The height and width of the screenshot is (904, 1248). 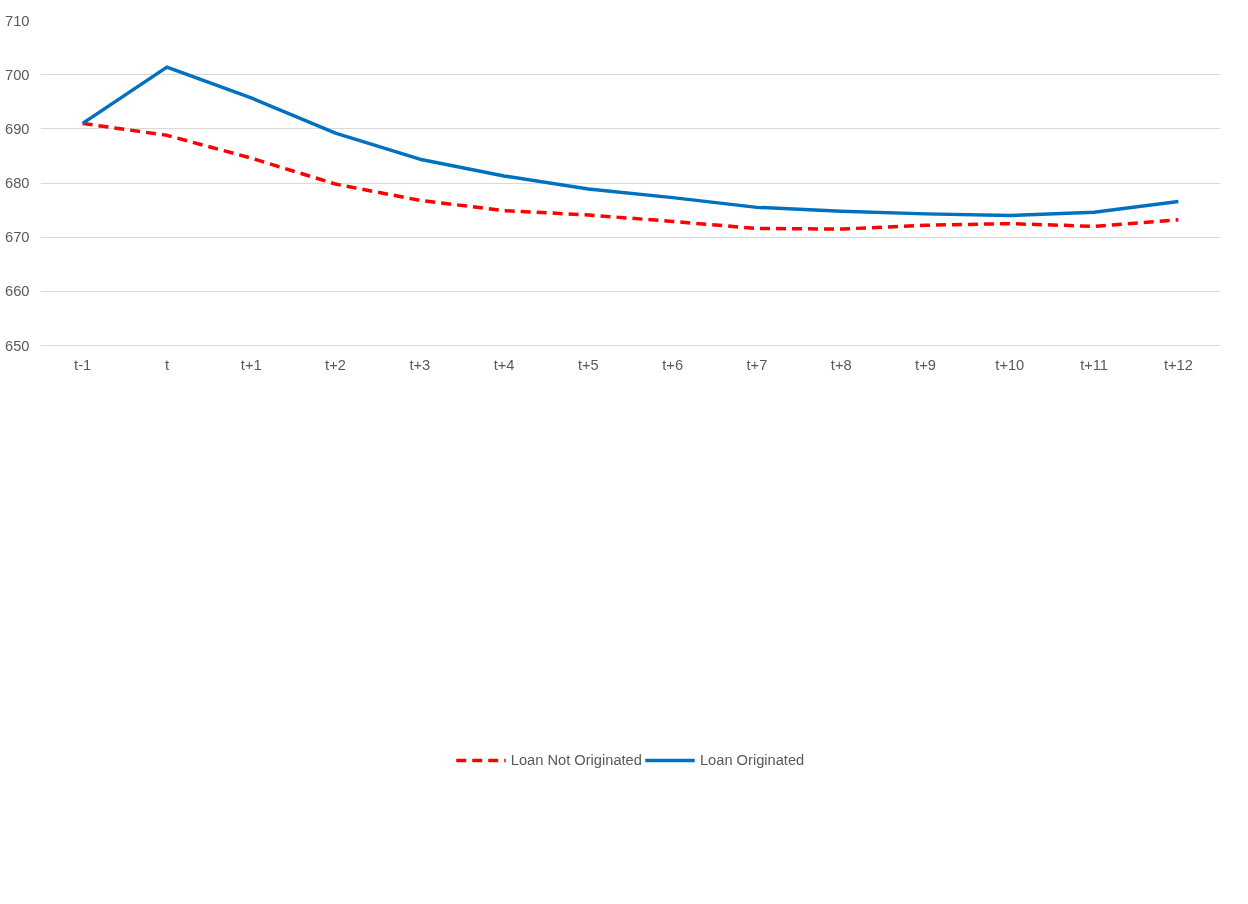 What do you see at coordinates (757, 364) in the screenshot?
I see `x-tick-label: t+7` at bounding box center [757, 364].